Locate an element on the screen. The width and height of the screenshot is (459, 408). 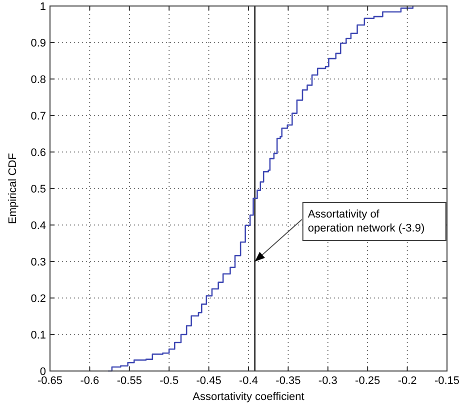
x-tick-label: -0.4 is located at coordinates (248, 381).